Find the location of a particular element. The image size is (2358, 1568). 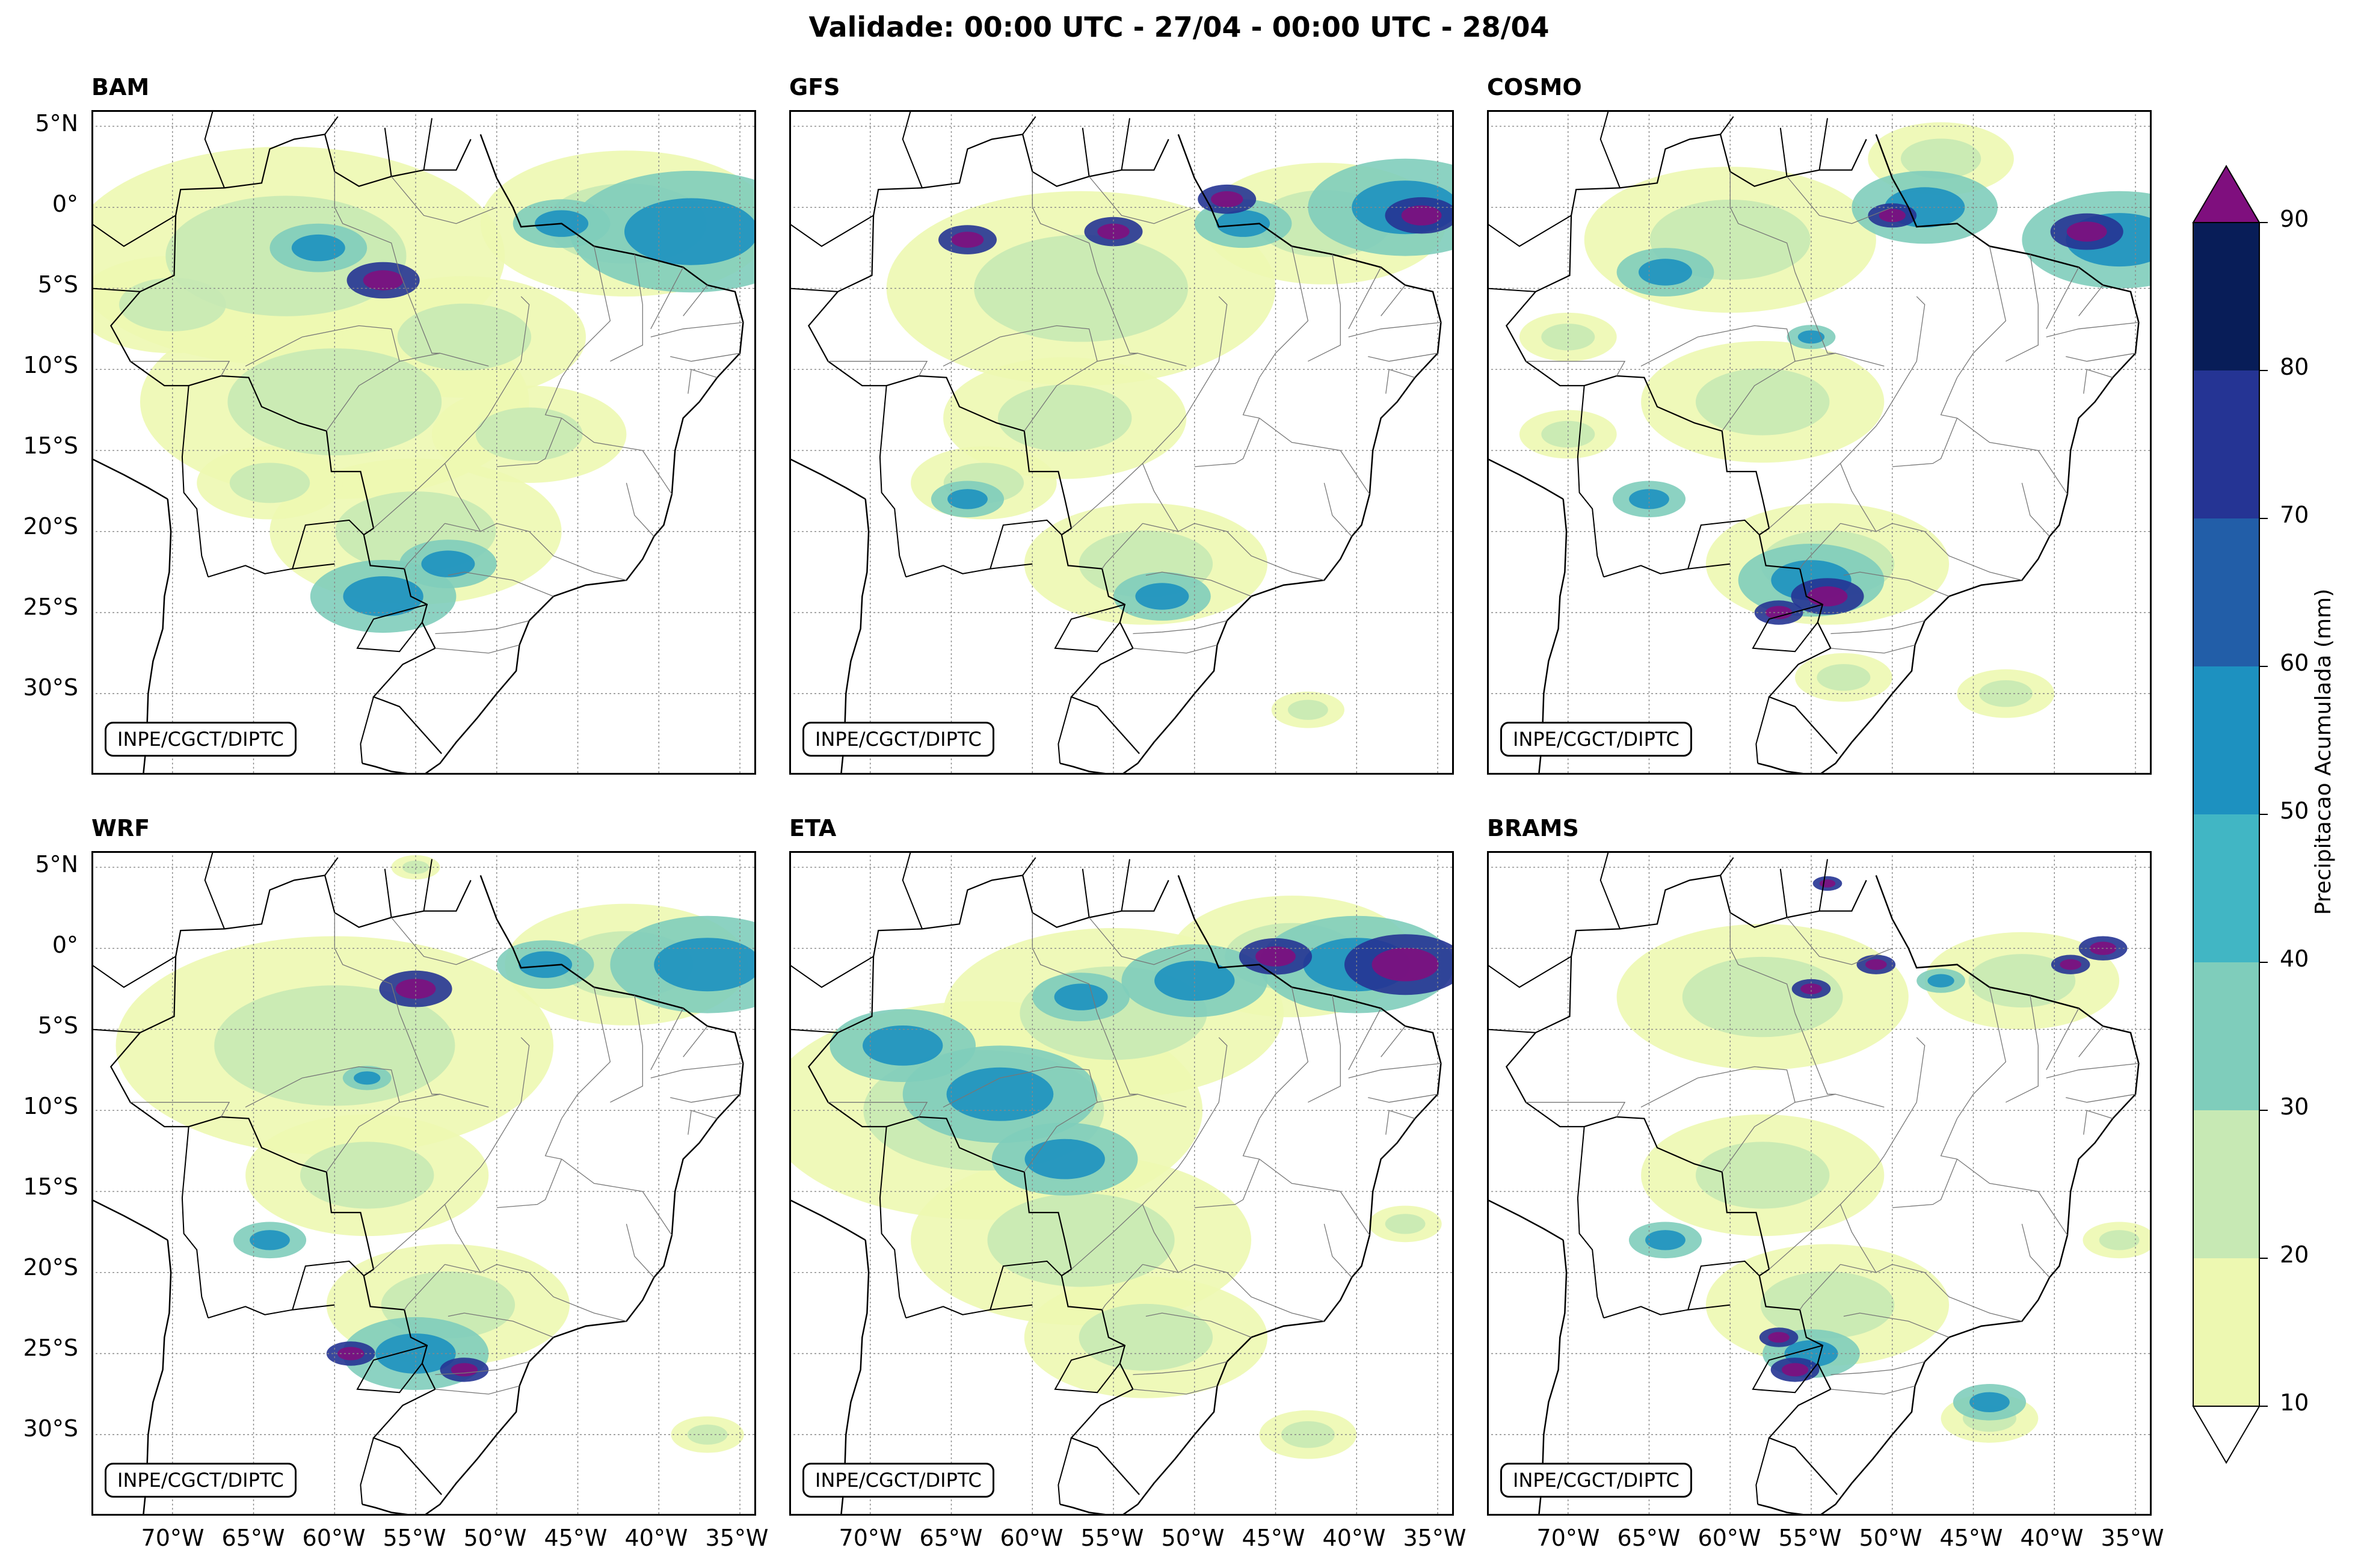

credit-label: INPE/CGCT/DIPTC is located at coordinates (898, 1480).